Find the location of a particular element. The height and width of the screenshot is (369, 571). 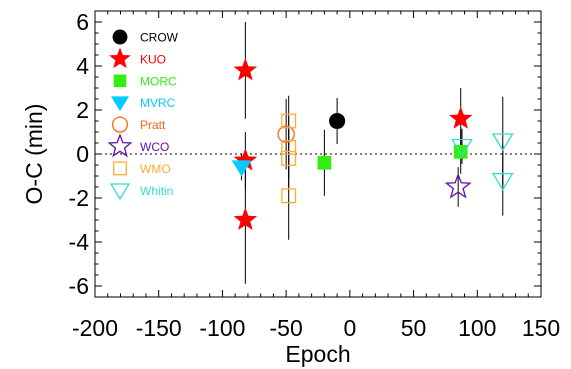

x-tick-label: 50 is located at coordinates (414, 328).